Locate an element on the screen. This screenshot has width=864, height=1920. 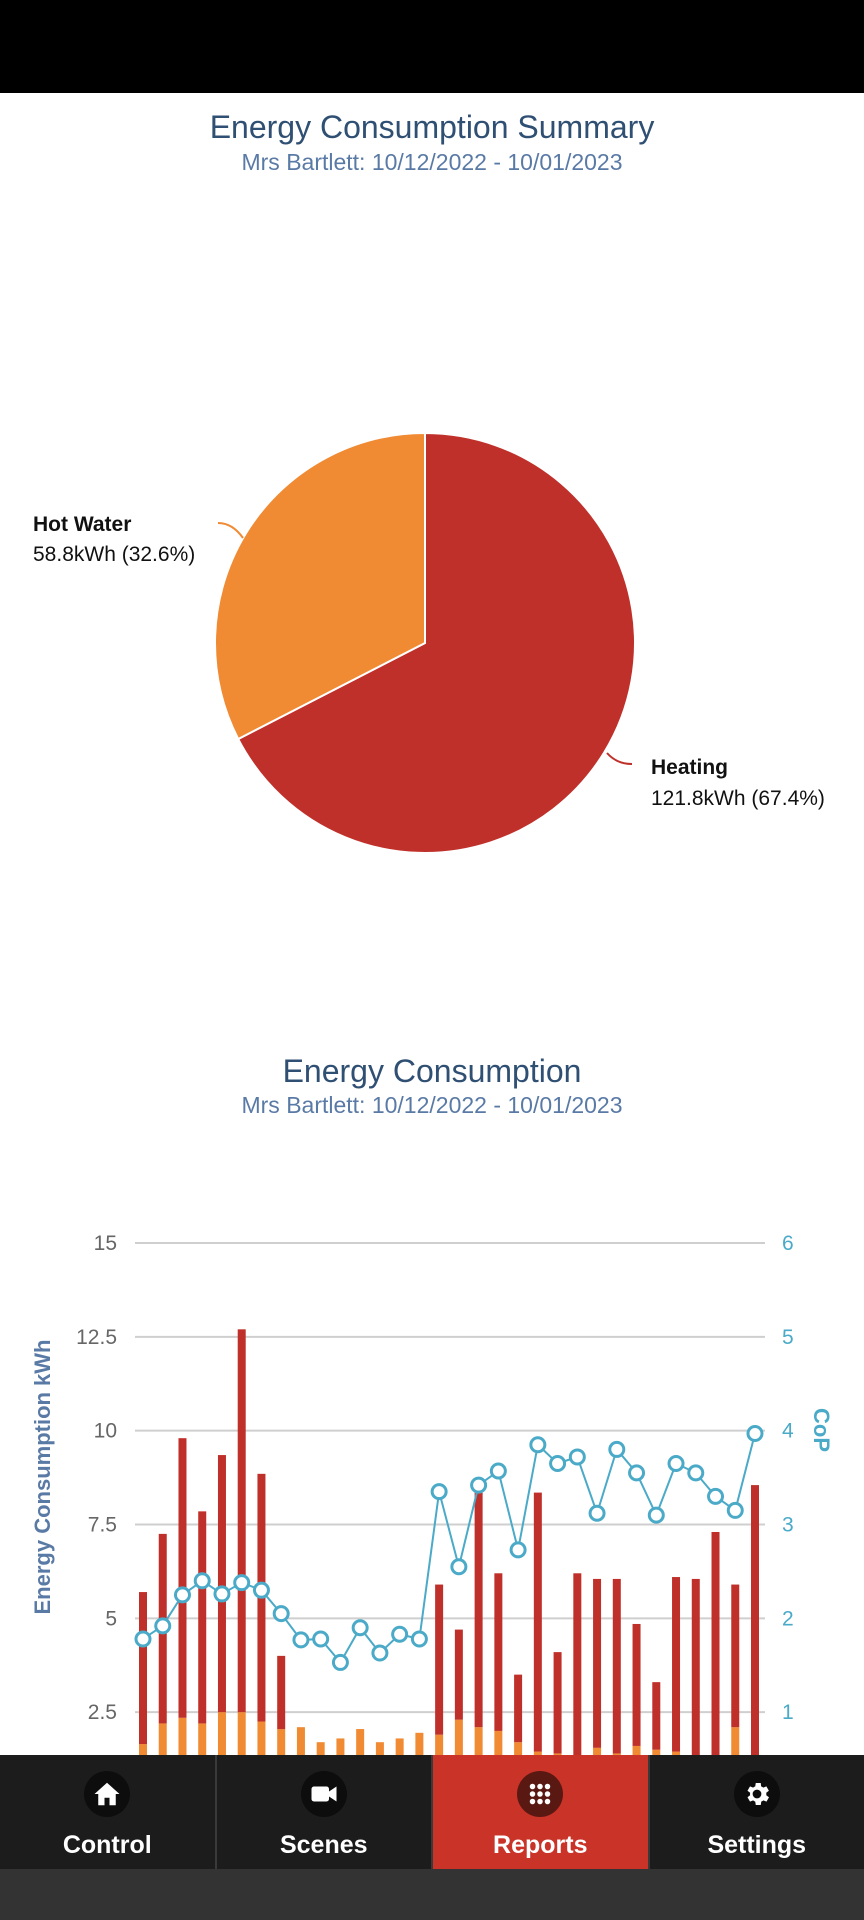
pie-slice-heating is located at coordinates (436, 642).